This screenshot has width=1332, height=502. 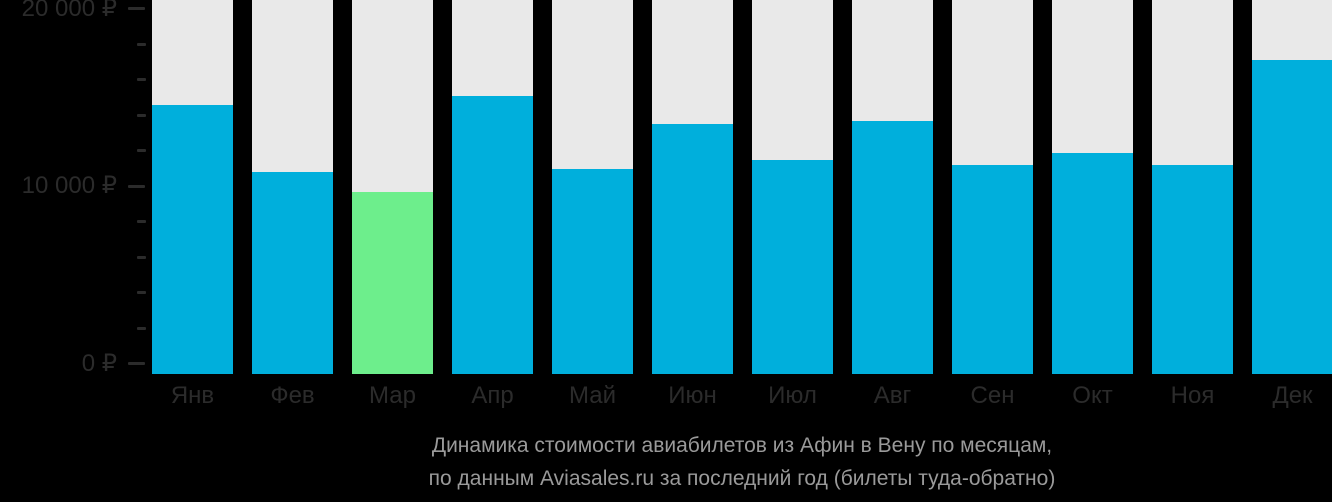 I want to click on price-bar-Сен, so click(x=992, y=269).